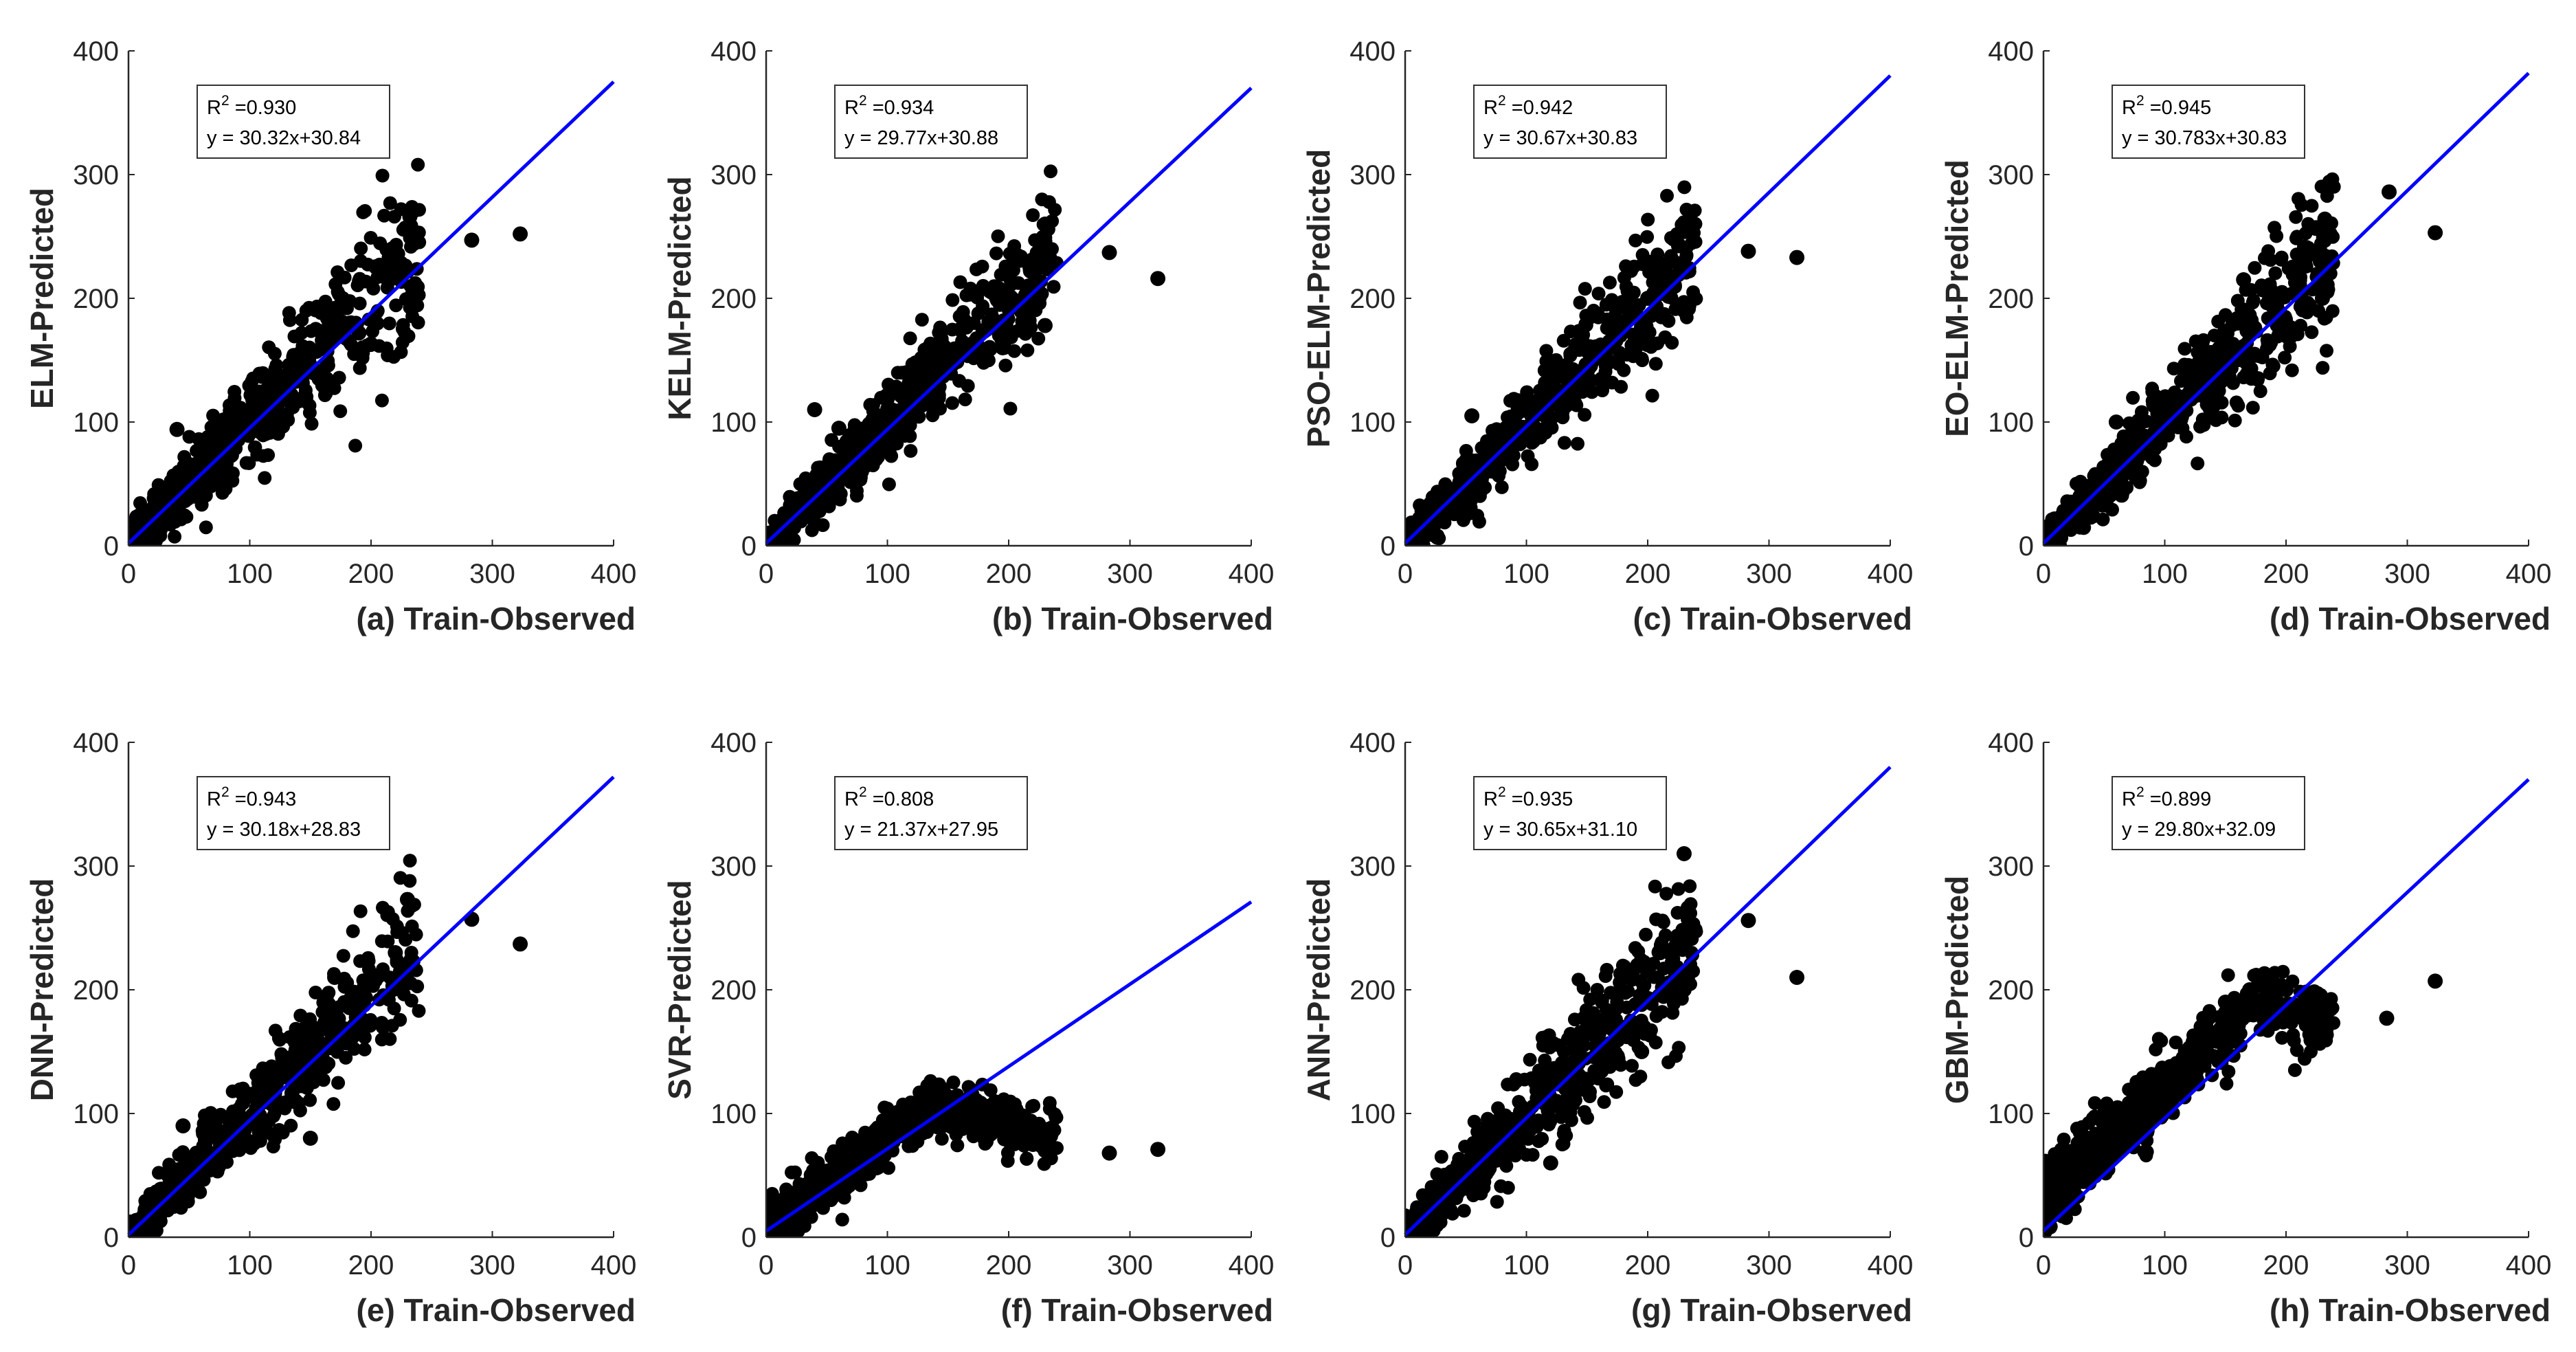 Image resolution: width=2576 pixels, height=1352 pixels. Describe the element at coordinates (328, 1045) in the screenshot. I see `data-points` at that location.